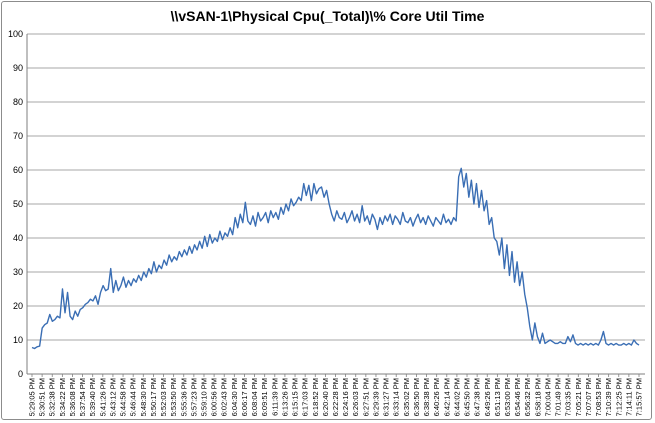 The image size is (655, 423). What do you see at coordinates (18, 340) in the screenshot?
I see `y-tick-label: 10` at bounding box center [18, 340].